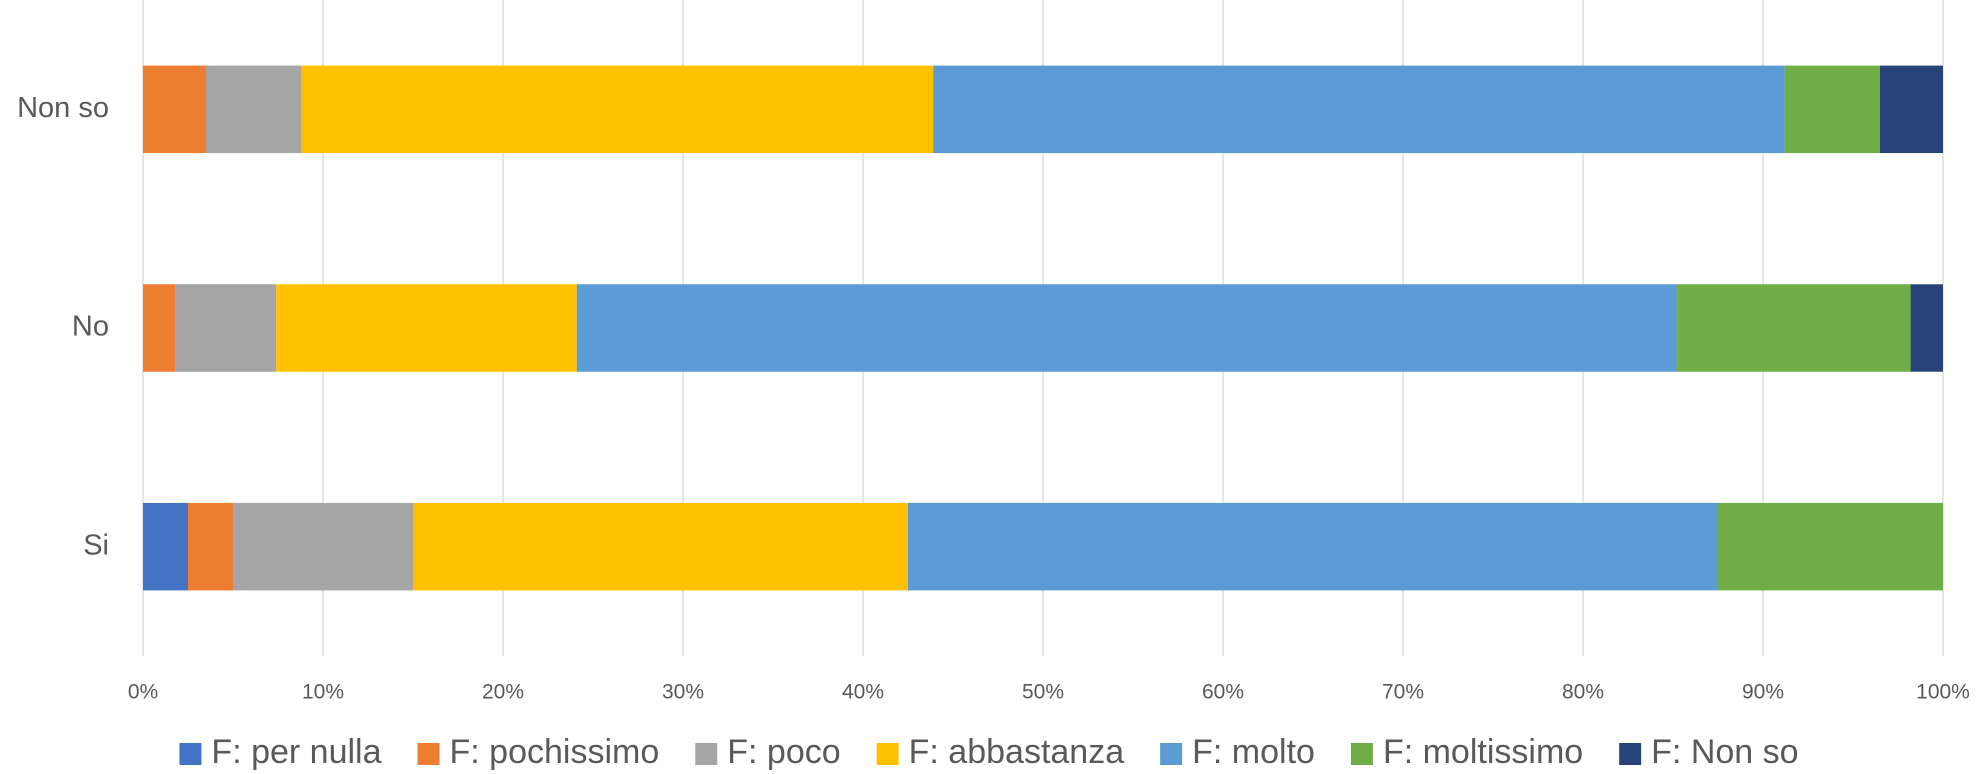  I want to click on legend-label: F: Non so, so click(1724, 752).